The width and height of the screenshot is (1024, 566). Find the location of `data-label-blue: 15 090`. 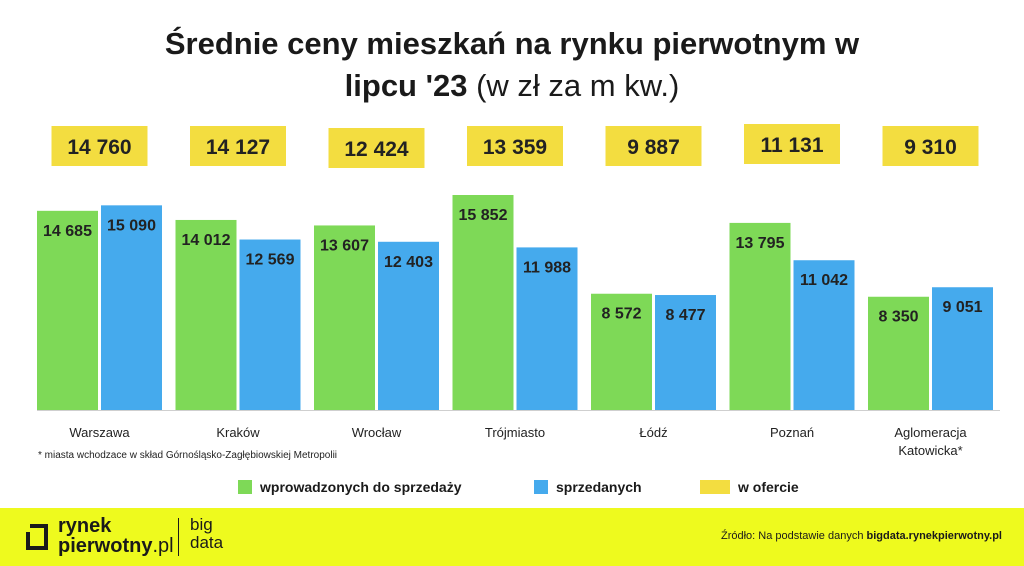

data-label-blue: 15 090 is located at coordinates (131, 225).